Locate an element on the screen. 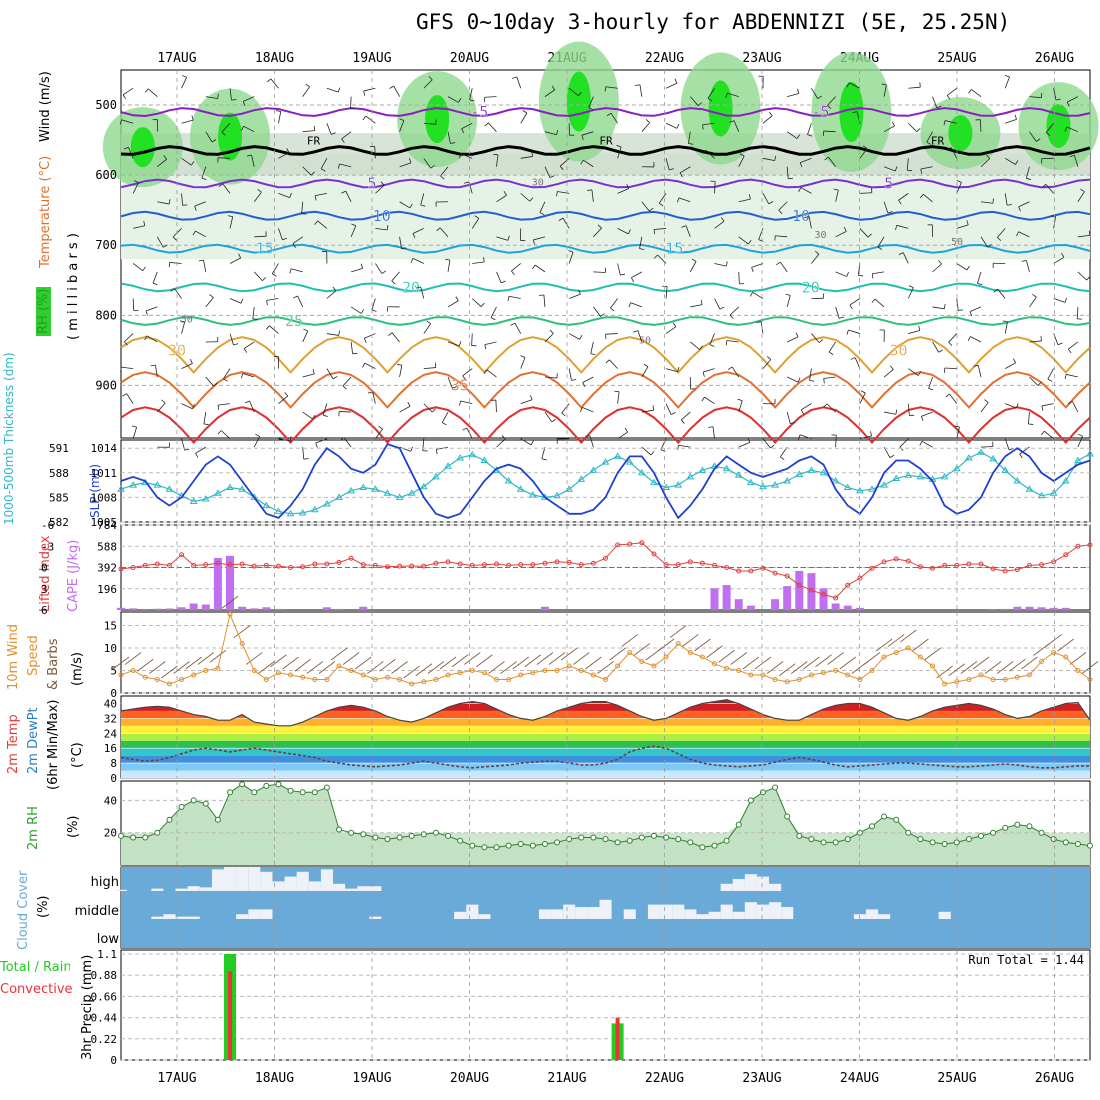 Image resolution: width=1100 pixels, height=1100 pixels. rh-contour-label: 30 is located at coordinates (820, 235).